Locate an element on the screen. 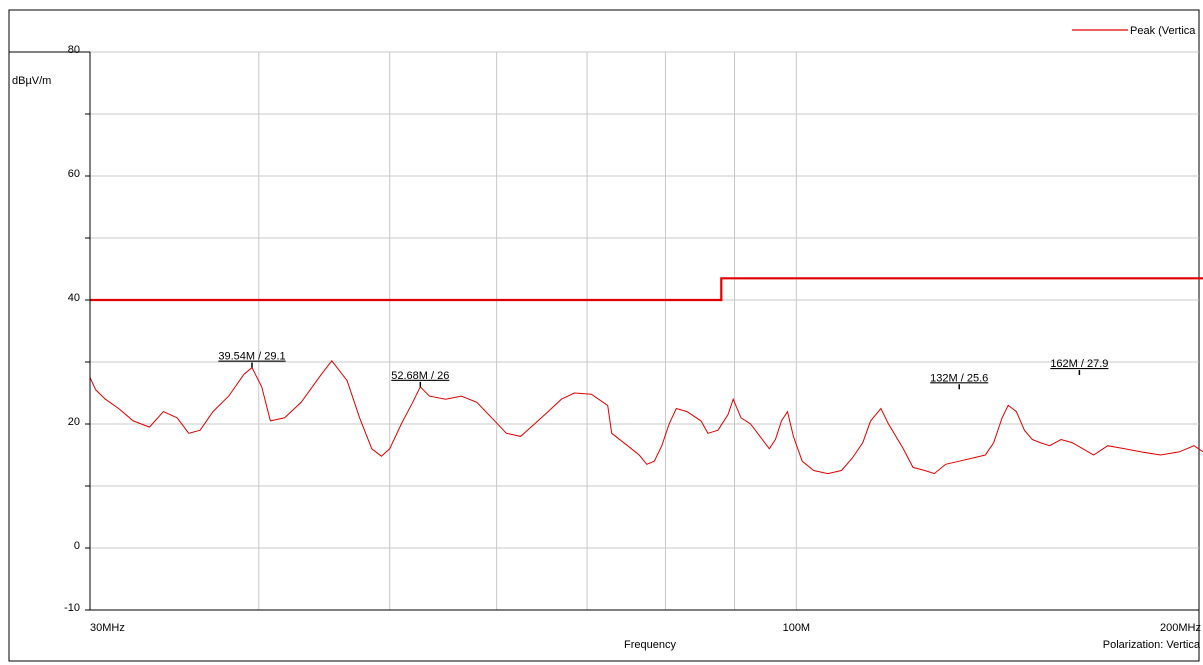  marker-3: 162M / 27.9 is located at coordinates (1079, 367).